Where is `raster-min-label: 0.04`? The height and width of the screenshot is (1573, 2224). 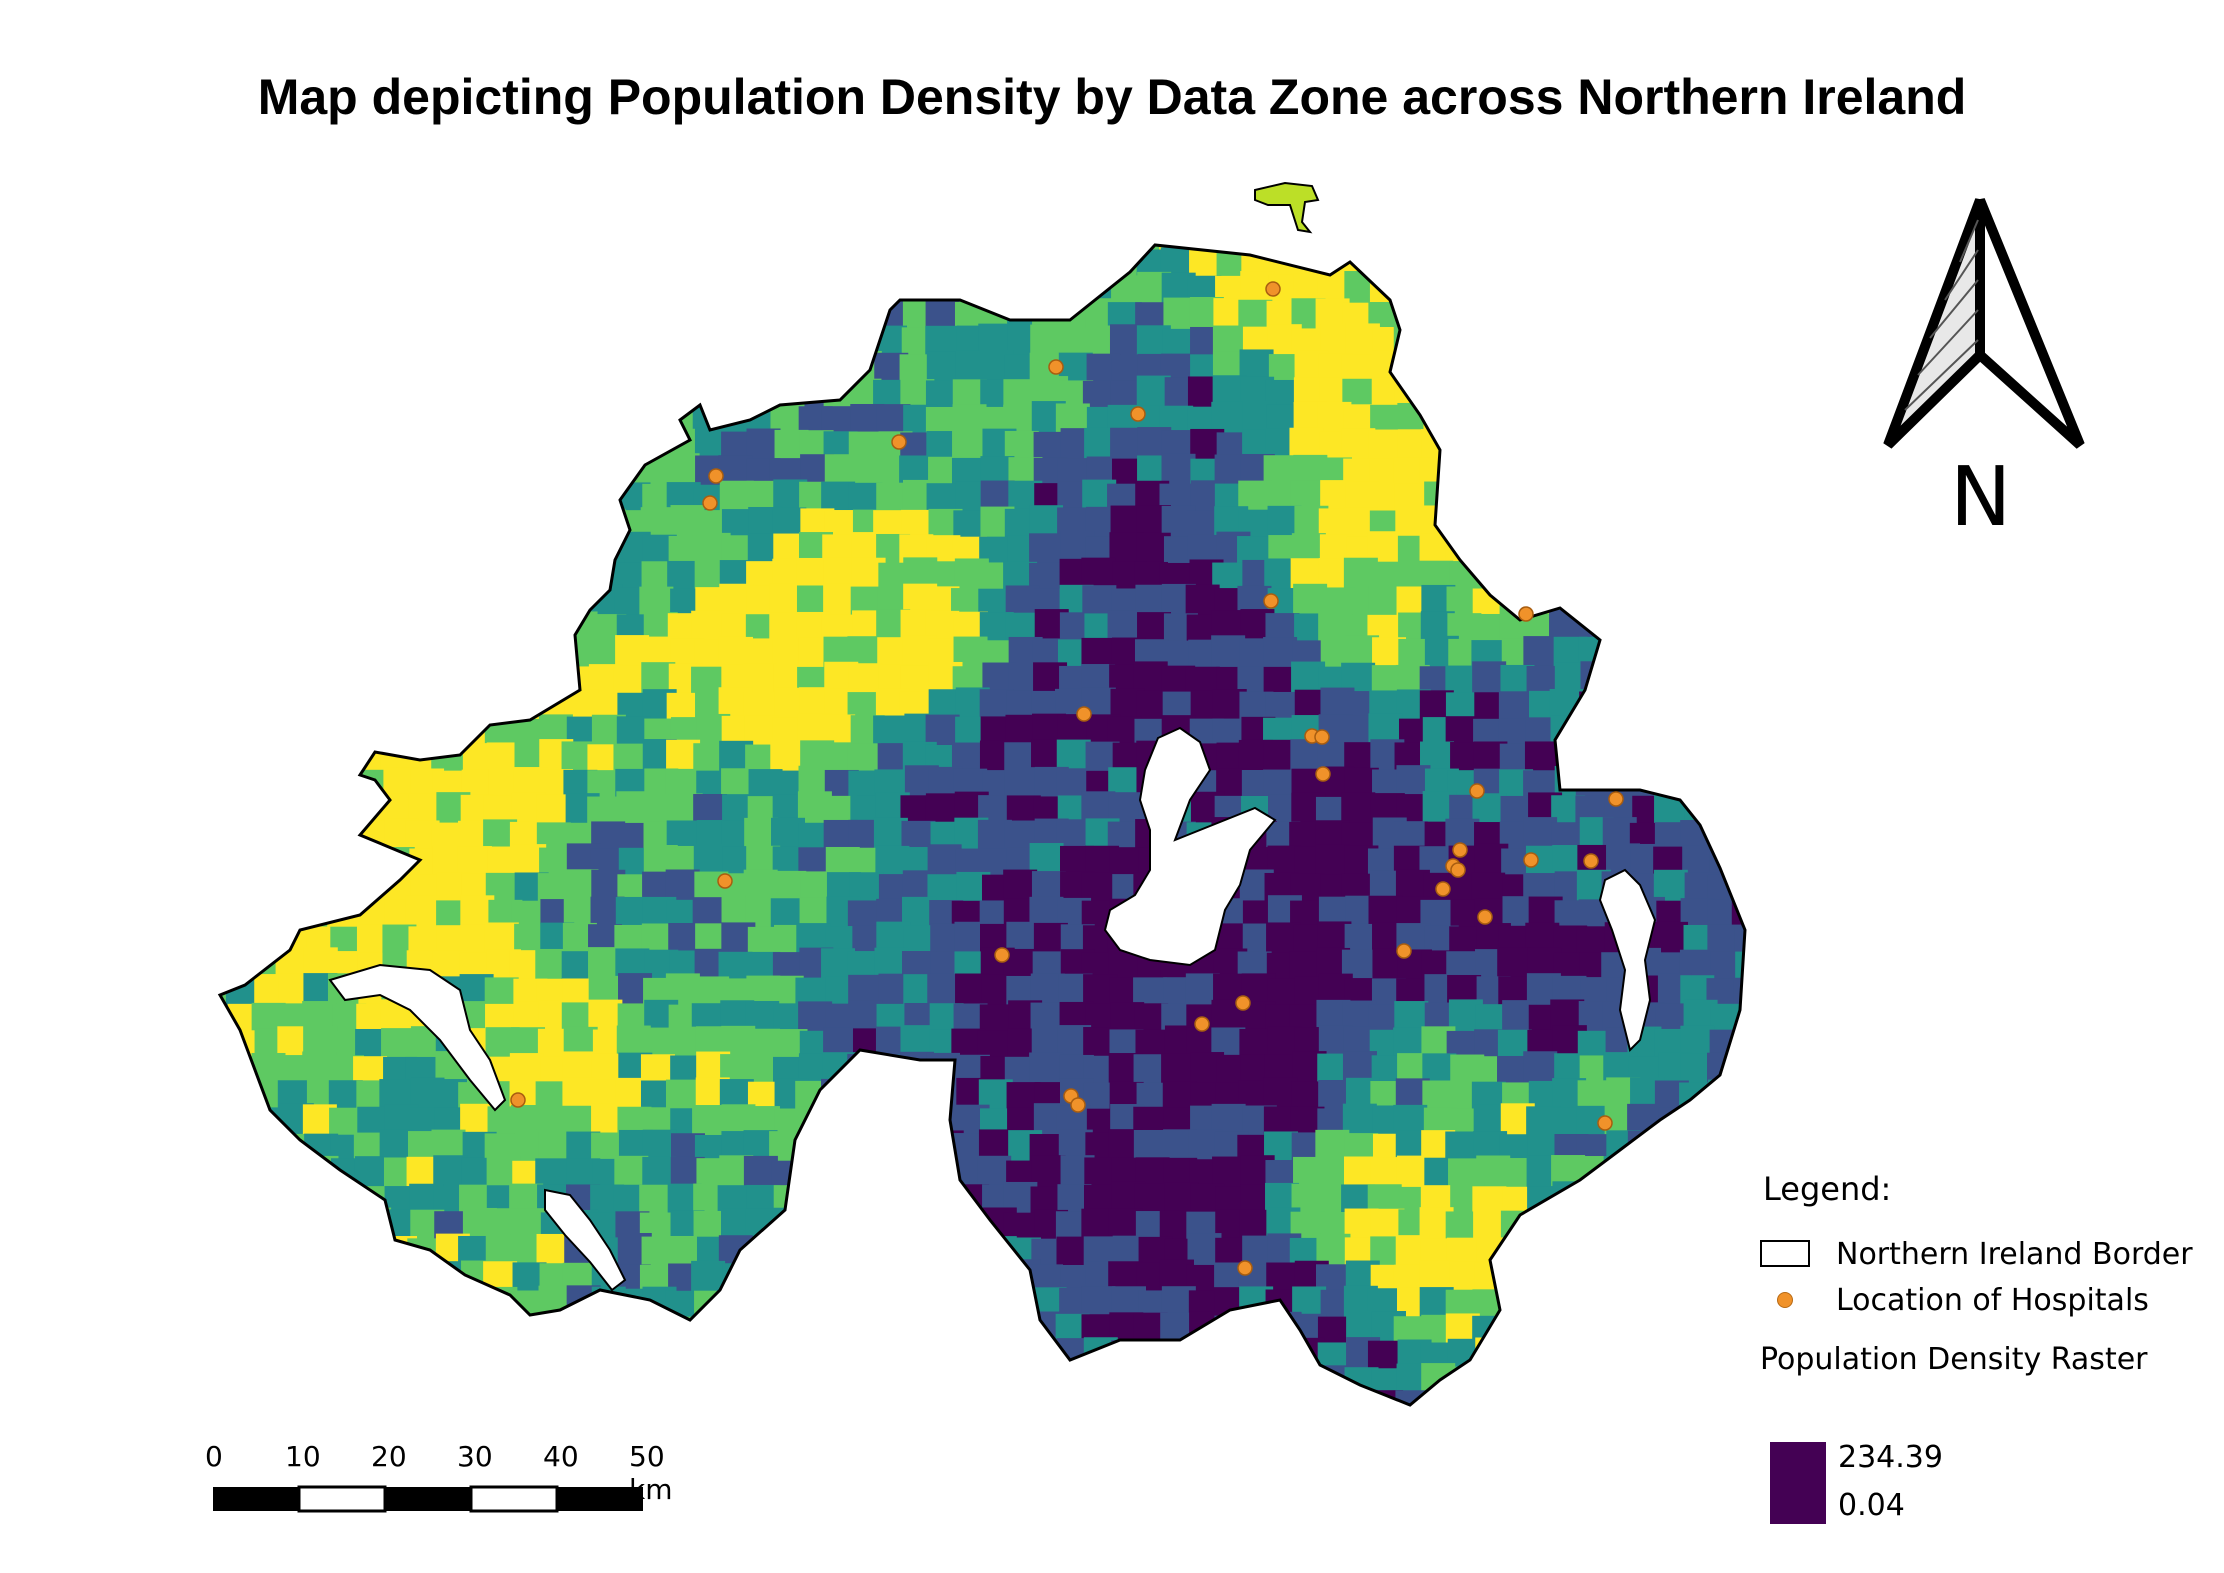 raster-min-label: 0.04 is located at coordinates (1871, 1505).